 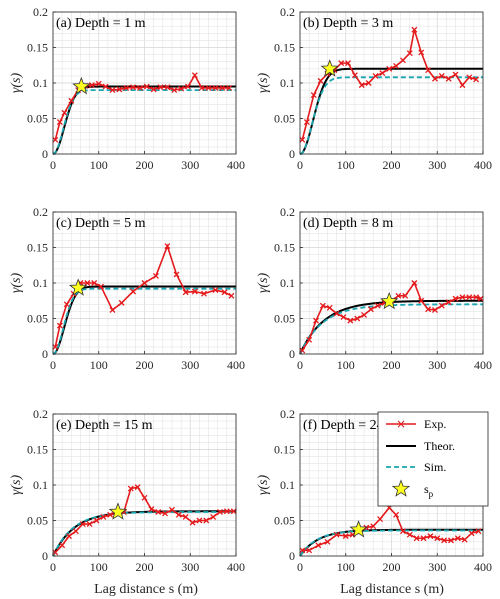 I want to click on legend-theor-label: Theor., so click(x=439, y=446).